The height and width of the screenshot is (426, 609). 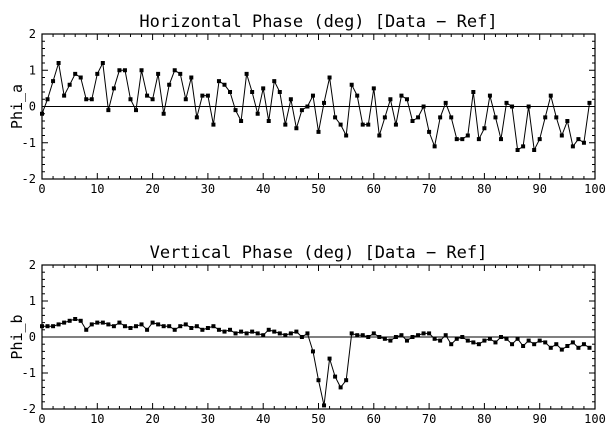 What do you see at coordinates (32, 265) in the screenshot?
I see `y-tick-label: 2` at bounding box center [32, 265].